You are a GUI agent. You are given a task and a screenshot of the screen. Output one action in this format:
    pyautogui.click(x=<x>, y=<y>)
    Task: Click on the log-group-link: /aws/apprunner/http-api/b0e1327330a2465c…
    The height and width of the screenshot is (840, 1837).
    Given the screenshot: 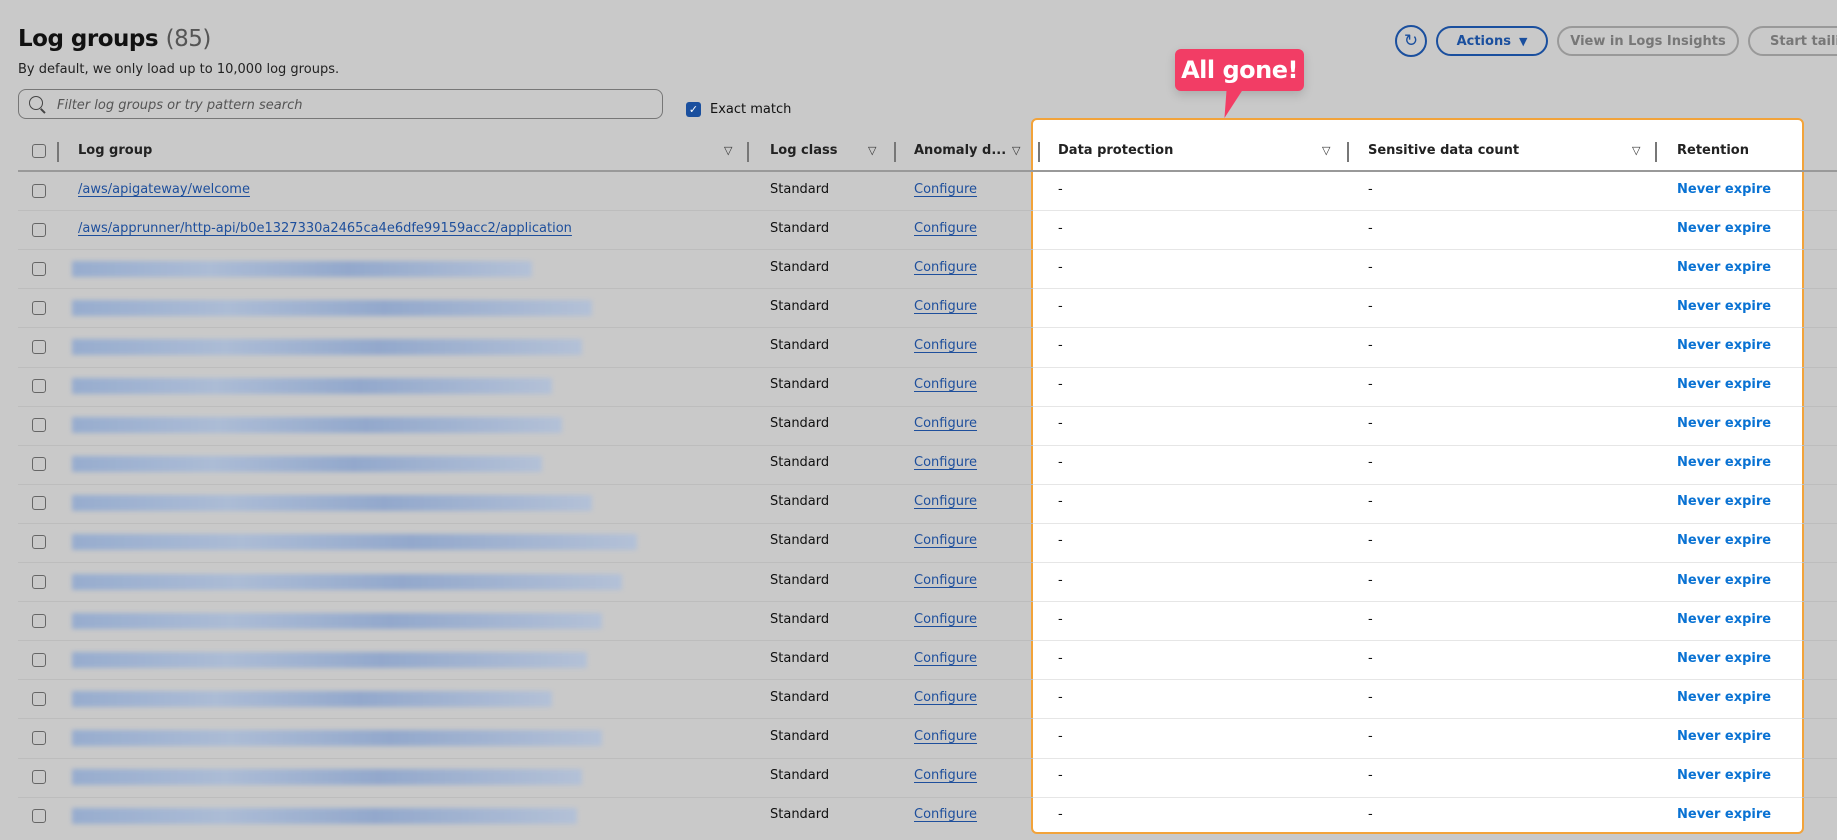 What is the action you would take?
    pyautogui.click(x=325, y=228)
    